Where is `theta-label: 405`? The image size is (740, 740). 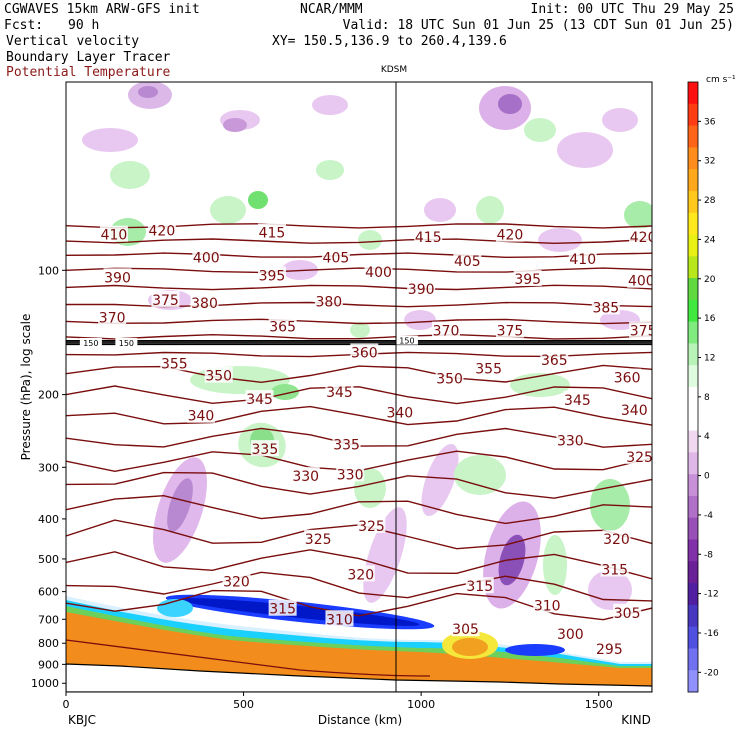 theta-label: 405 is located at coordinates (336, 258).